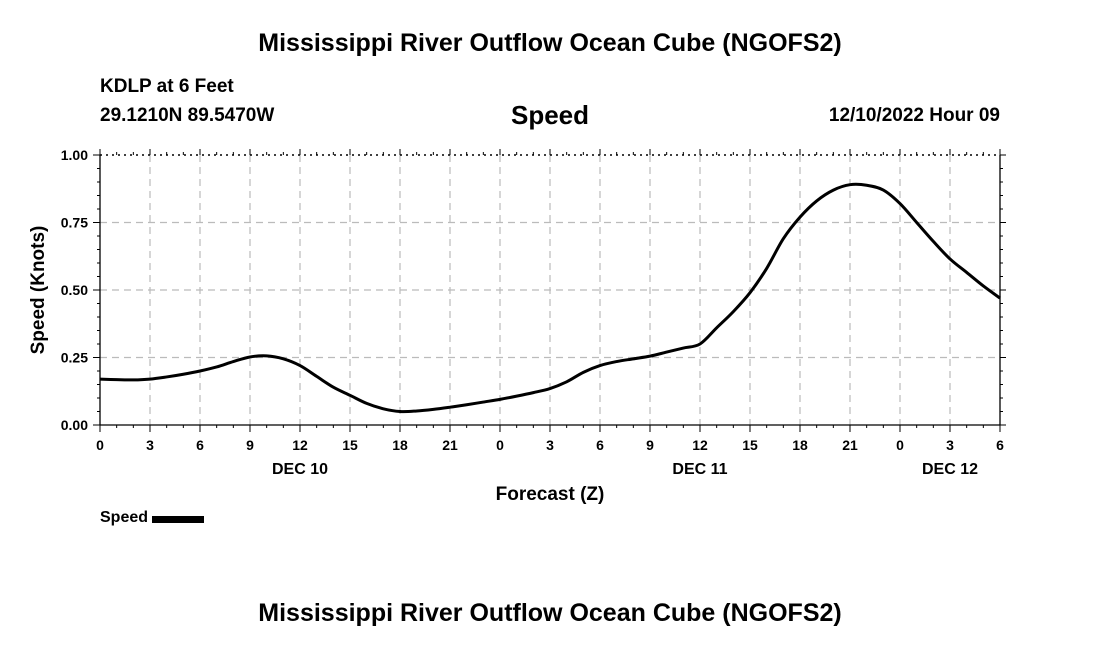  I want to click on forecast-datetime: 12/10/2022 Hour 09, so click(914, 115).